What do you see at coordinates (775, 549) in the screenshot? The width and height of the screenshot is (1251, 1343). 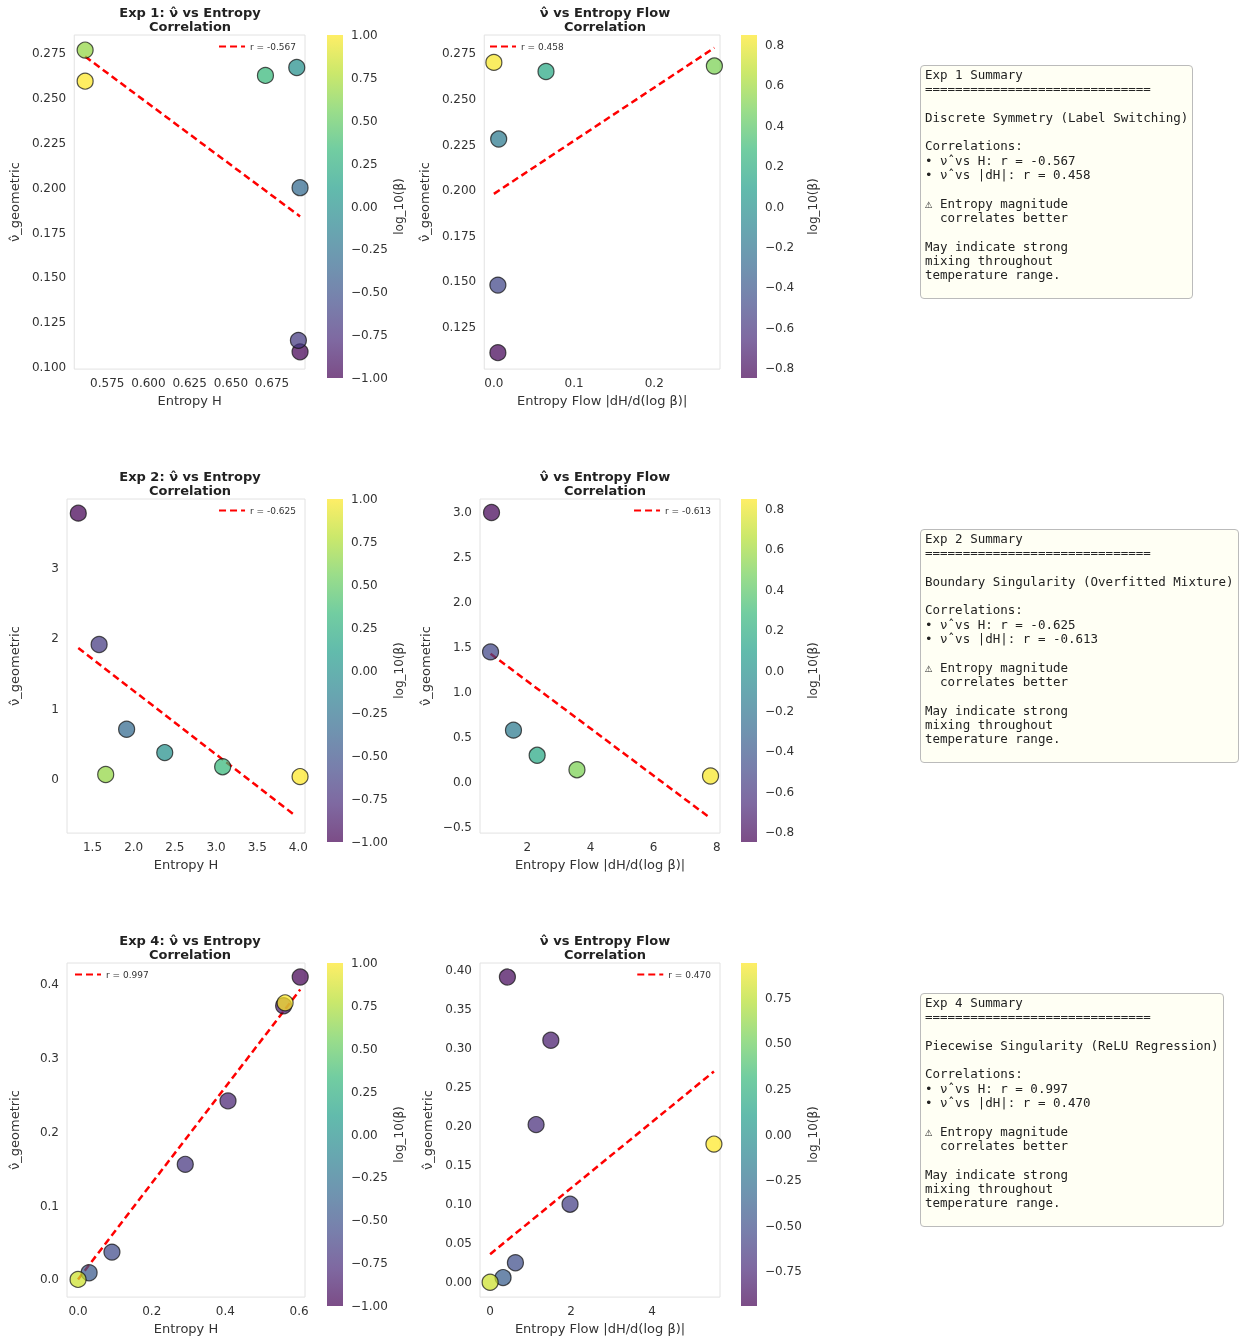 I see `color-bar-label: 0.6` at bounding box center [775, 549].